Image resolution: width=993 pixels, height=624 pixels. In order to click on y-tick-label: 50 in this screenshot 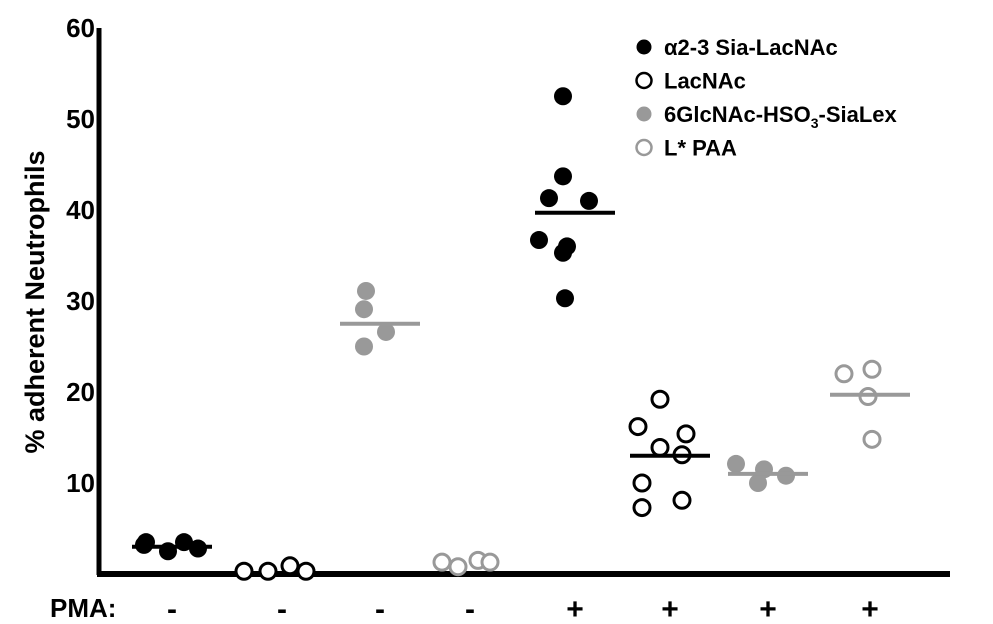, I will do `click(80, 119)`.